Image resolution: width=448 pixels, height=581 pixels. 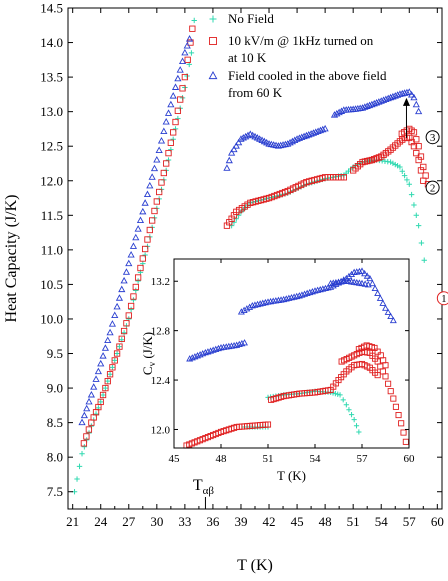 What do you see at coordinates (184, 521) in the screenshot?
I see `x-tick-label: 33` at bounding box center [184, 521].